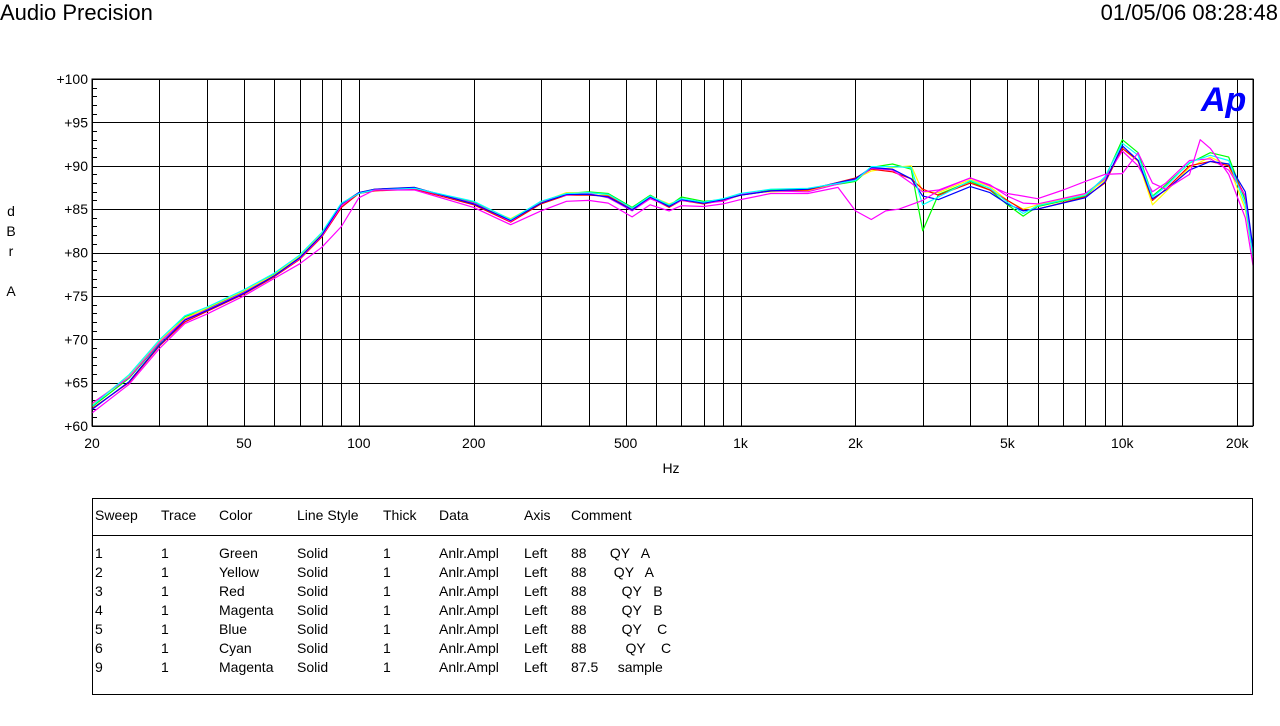  What do you see at coordinates (1238, 443) in the screenshot?
I see `x-tick-label: 20k` at bounding box center [1238, 443].